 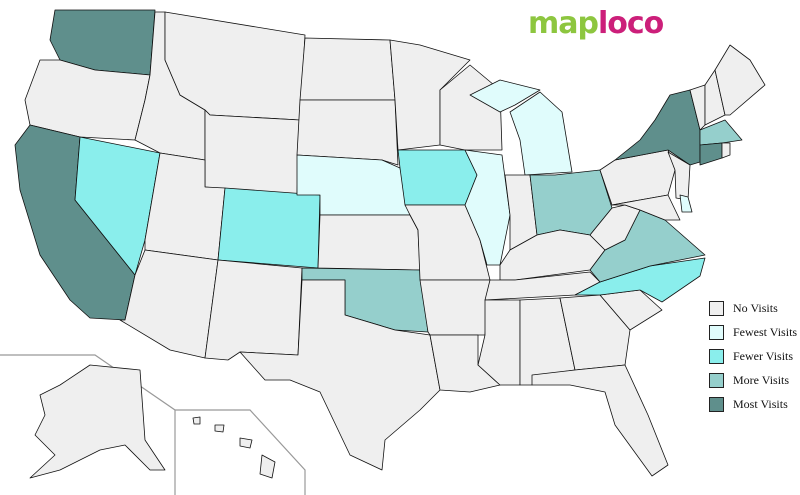 What do you see at coordinates (437, 177) in the screenshot?
I see `state-iowa` at bounding box center [437, 177].